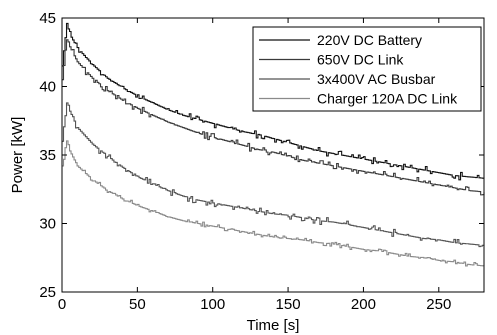  Describe the element at coordinates (360, 60) in the screenshot. I see `legend-label: 650V DC Link` at that location.